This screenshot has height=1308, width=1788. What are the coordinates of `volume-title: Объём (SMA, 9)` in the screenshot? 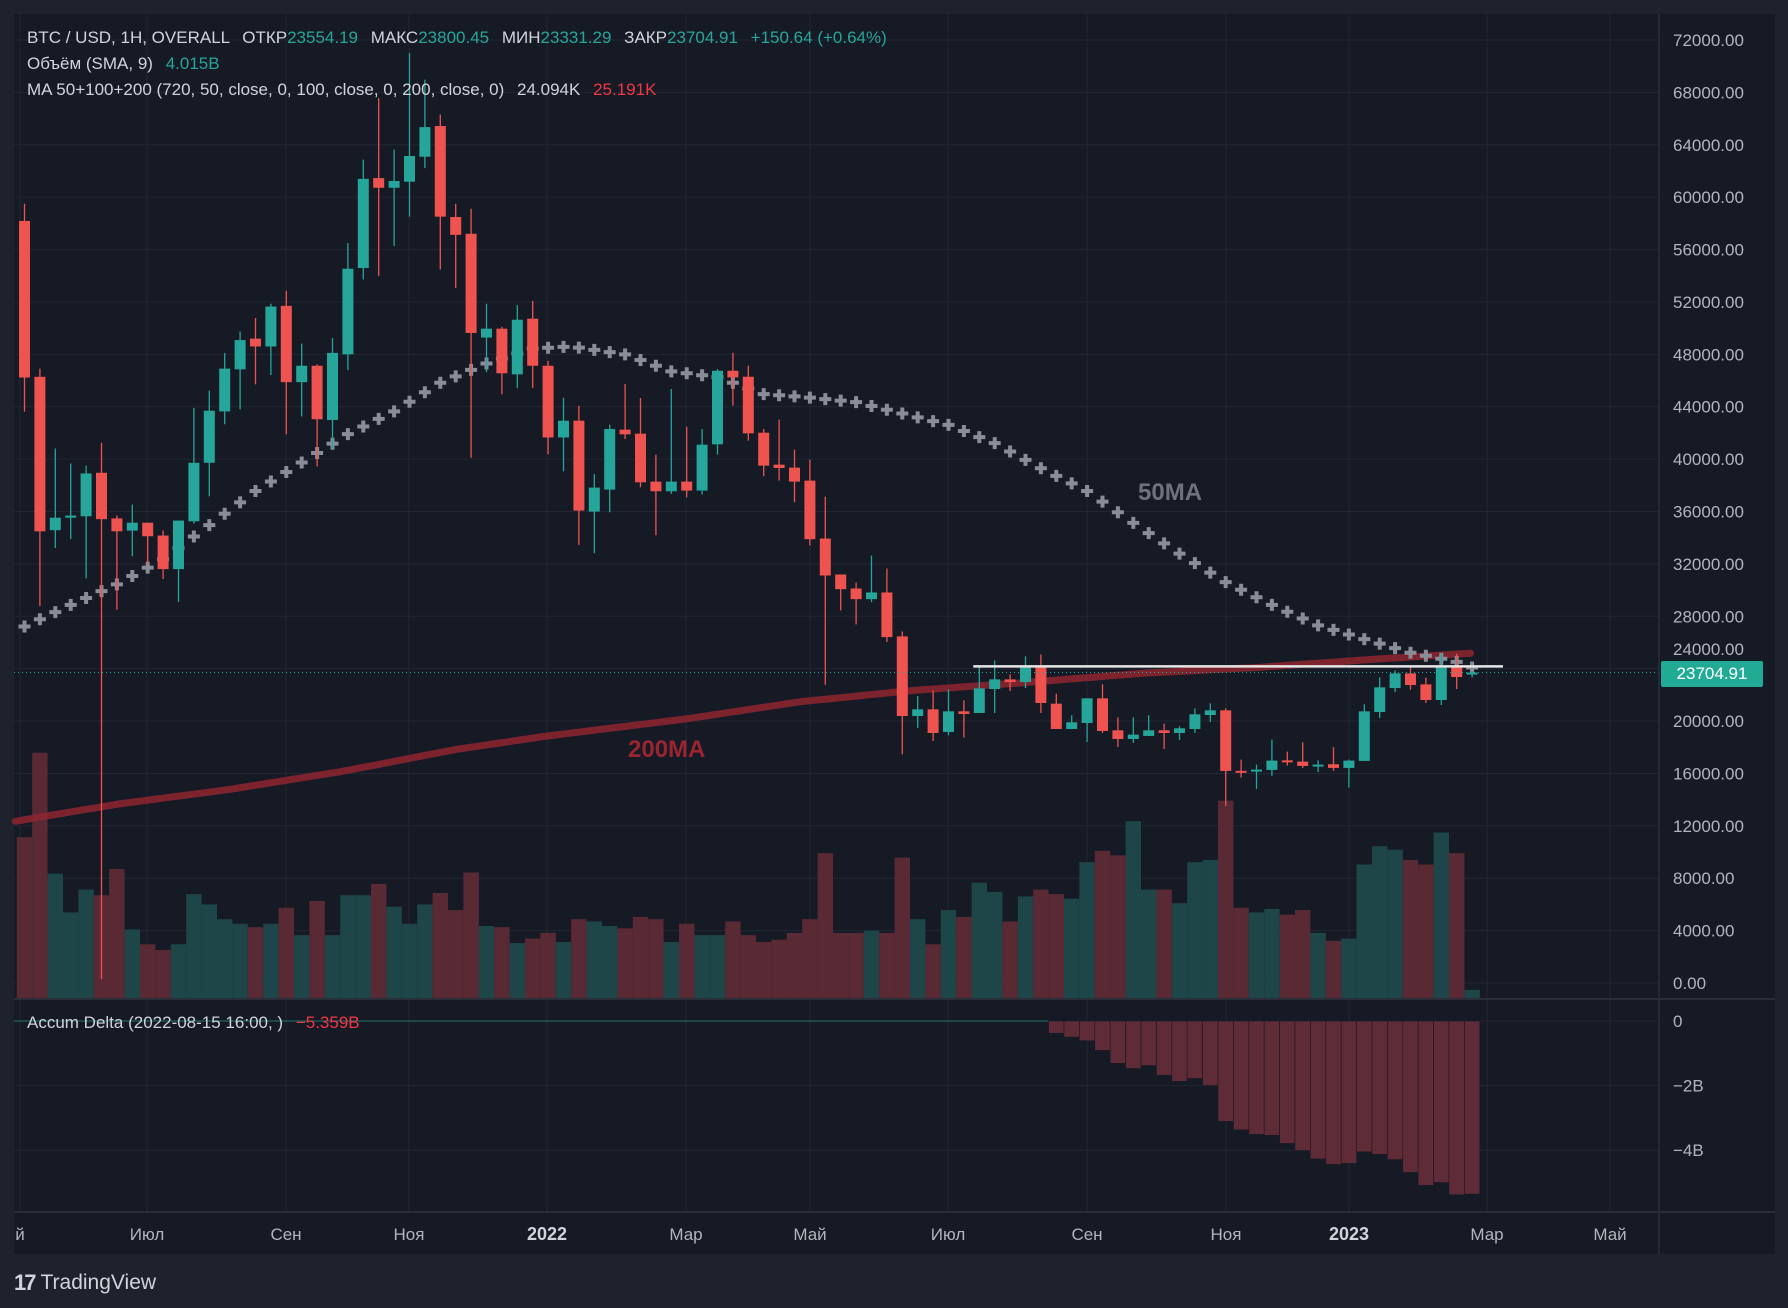 It's located at (90, 63).